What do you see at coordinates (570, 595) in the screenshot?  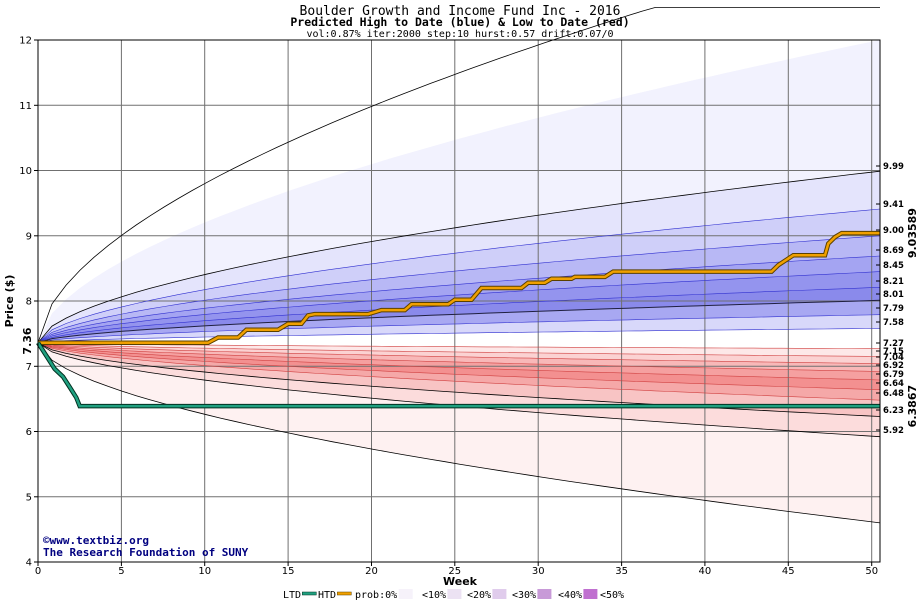 I see `legend-item-label: <40%` at bounding box center [570, 595].